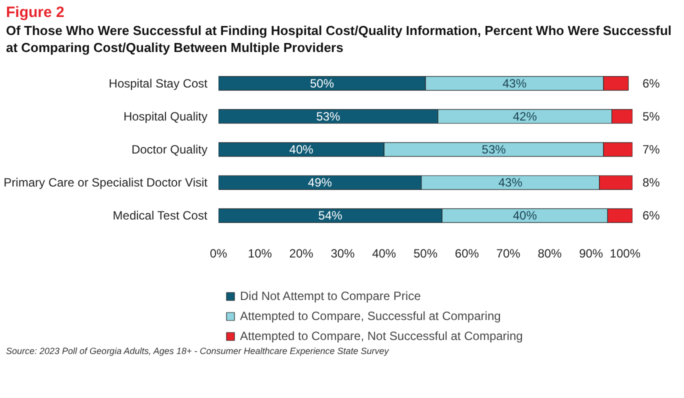 This screenshot has height=398, width=684. Describe the element at coordinates (160, 215) in the screenshot. I see `y-tick-label: Medical Test Cost` at that location.